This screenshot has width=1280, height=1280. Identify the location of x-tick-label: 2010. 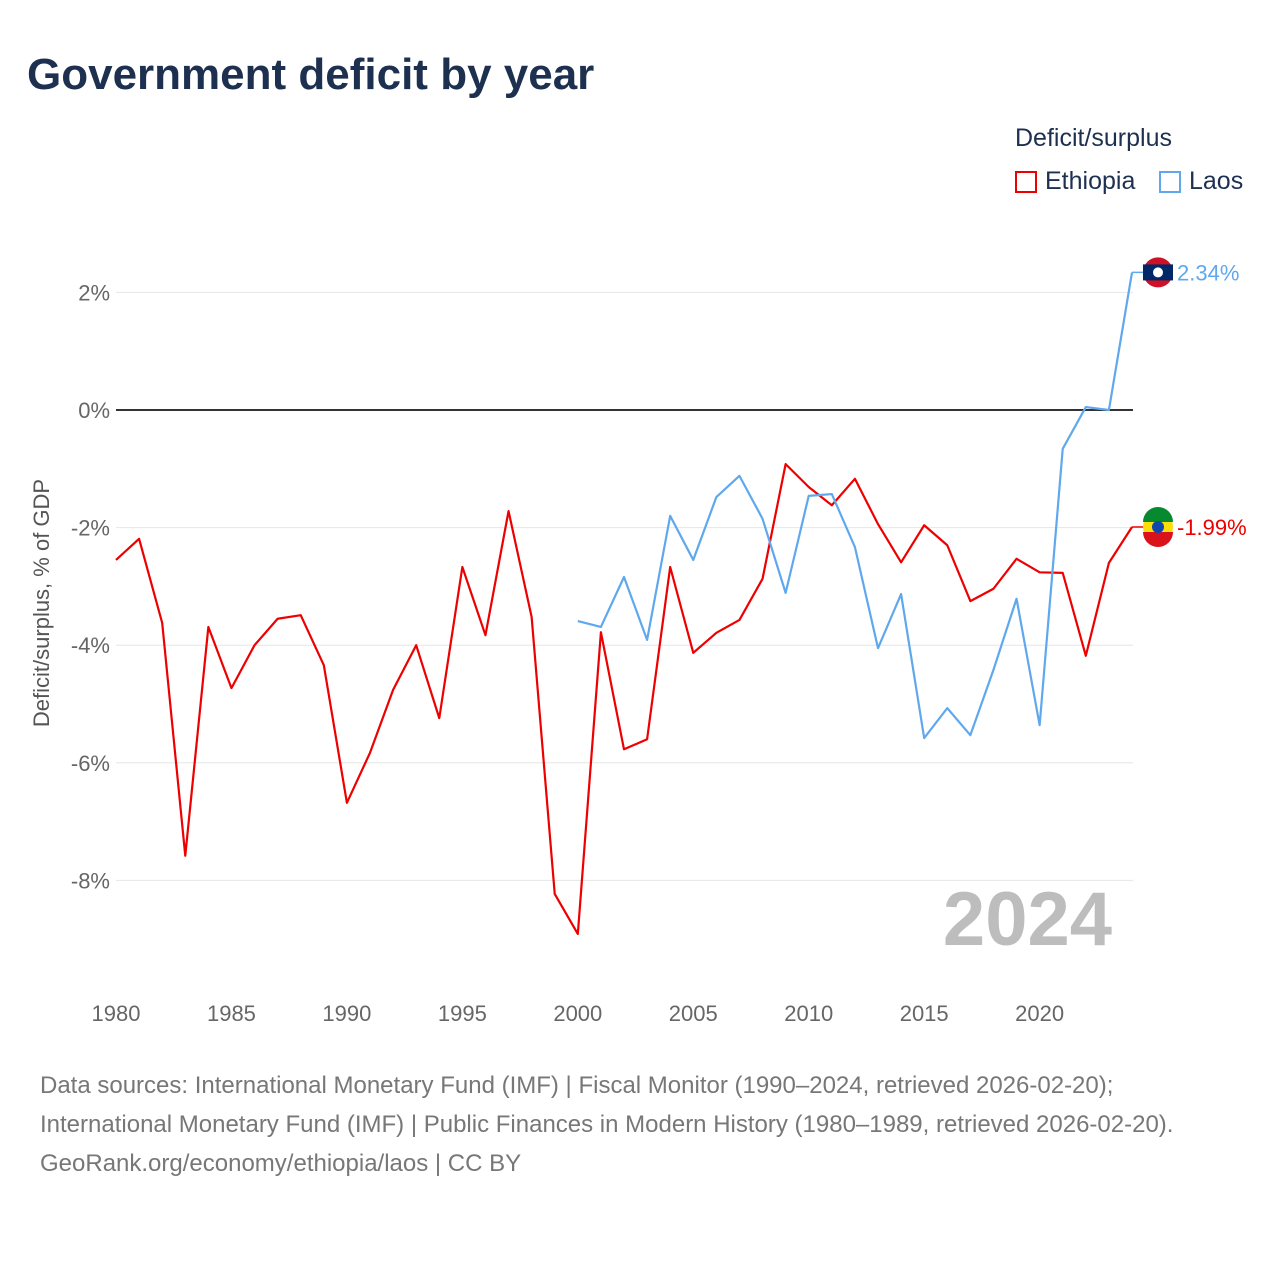
(808, 1013).